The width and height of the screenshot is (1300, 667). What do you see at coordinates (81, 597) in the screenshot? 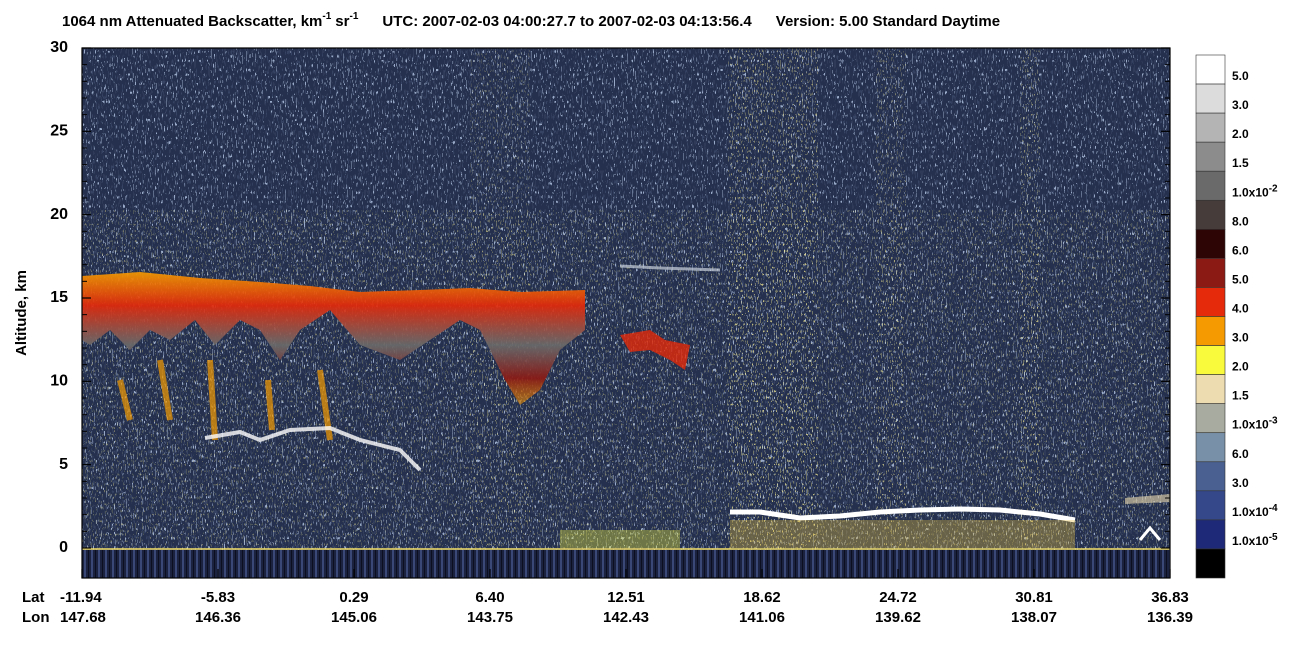
I see `lat-label: -11.94` at bounding box center [81, 597].